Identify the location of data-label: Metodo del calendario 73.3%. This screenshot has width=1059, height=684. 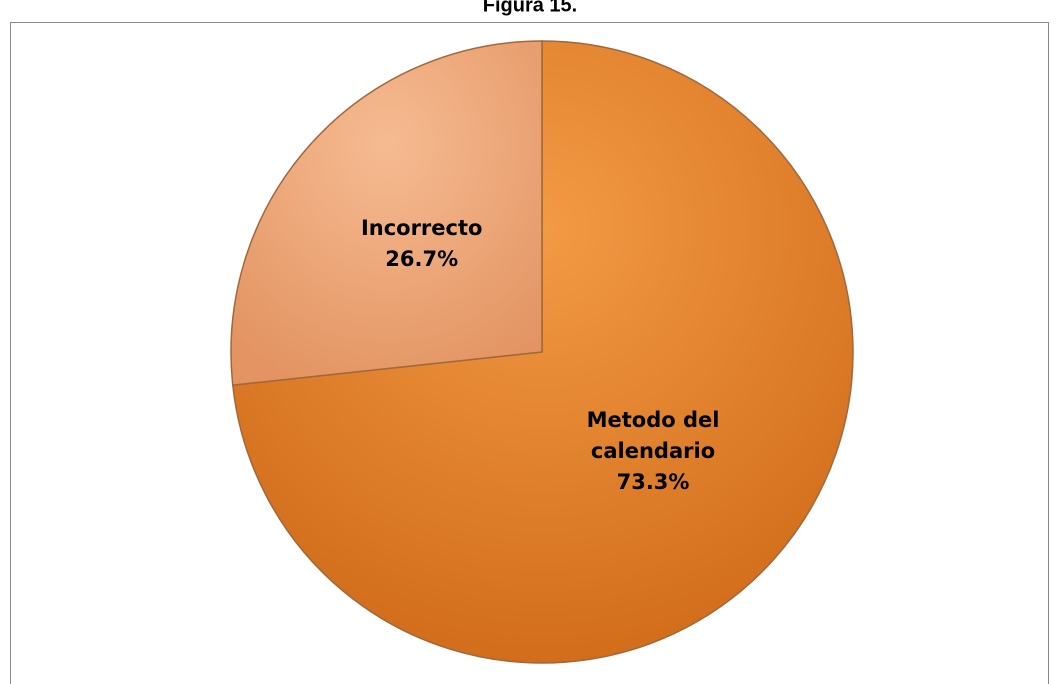
(653, 451).